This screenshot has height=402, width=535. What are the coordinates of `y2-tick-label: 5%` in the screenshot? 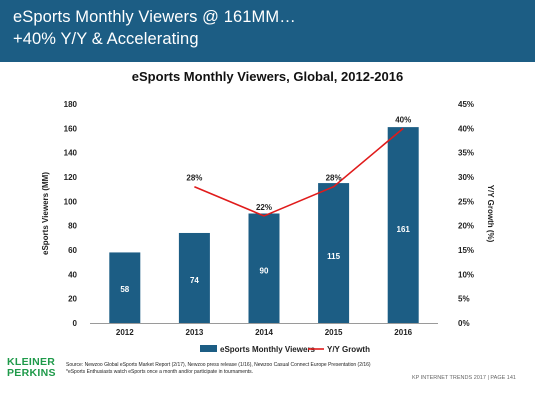 It's located at (464, 299).